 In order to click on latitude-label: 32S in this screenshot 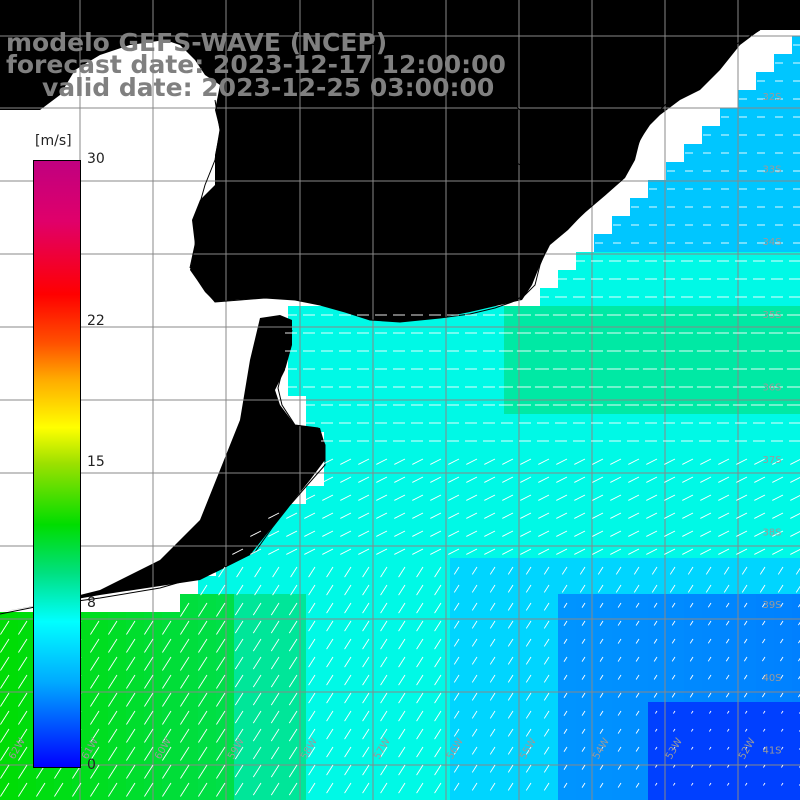, I will do `click(771, 97)`.